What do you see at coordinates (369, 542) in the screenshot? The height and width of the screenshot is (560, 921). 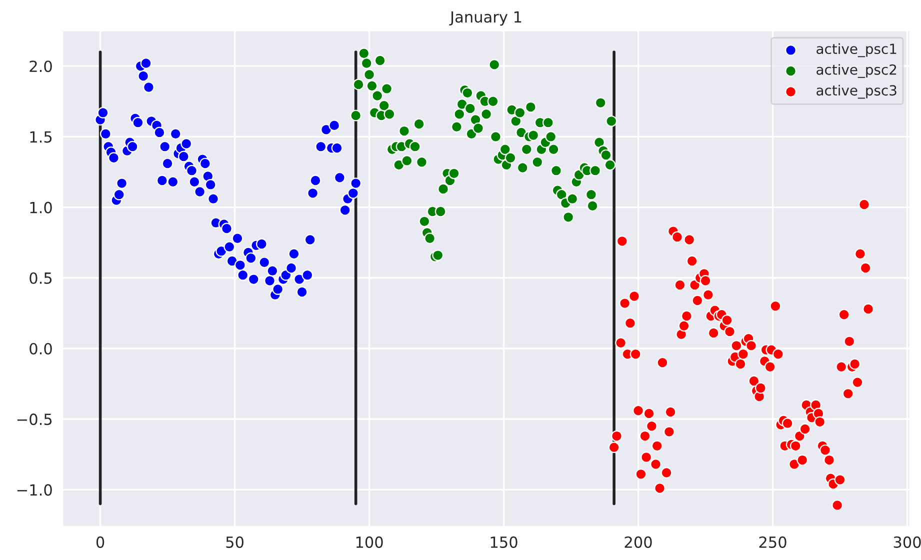 I see `x-tick-label: 100` at bounding box center [369, 542].